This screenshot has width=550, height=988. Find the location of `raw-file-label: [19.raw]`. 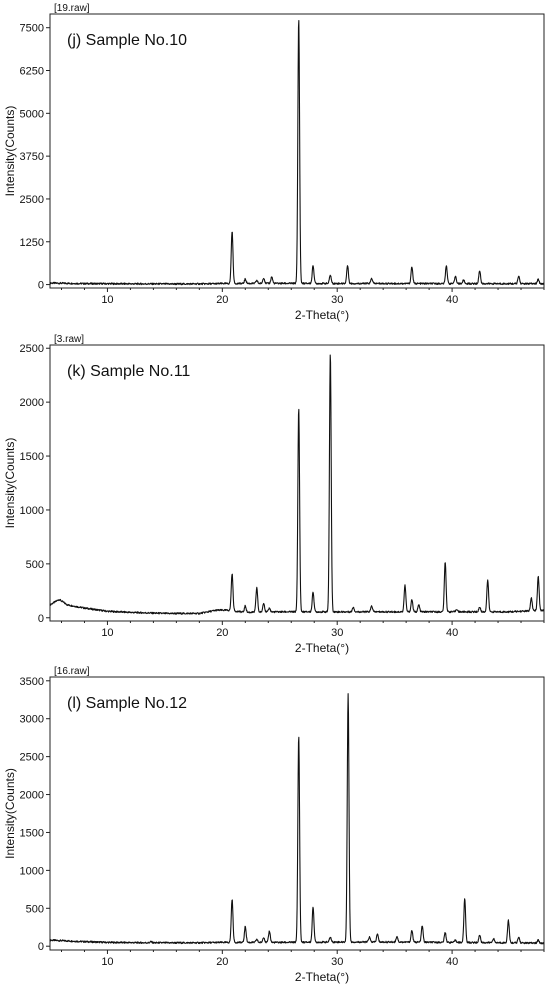

raw-file-label: [19.raw] is located at coordinates (72, 8).